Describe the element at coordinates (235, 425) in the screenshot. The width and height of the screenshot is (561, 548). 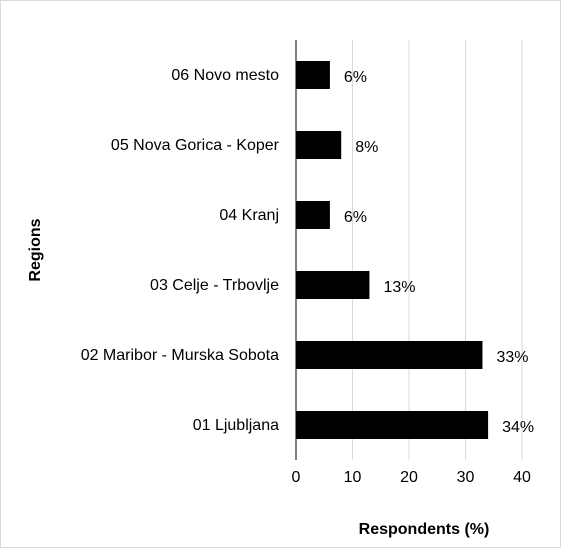
I see `y-tick-label: 01 Ljubljana` at that location.